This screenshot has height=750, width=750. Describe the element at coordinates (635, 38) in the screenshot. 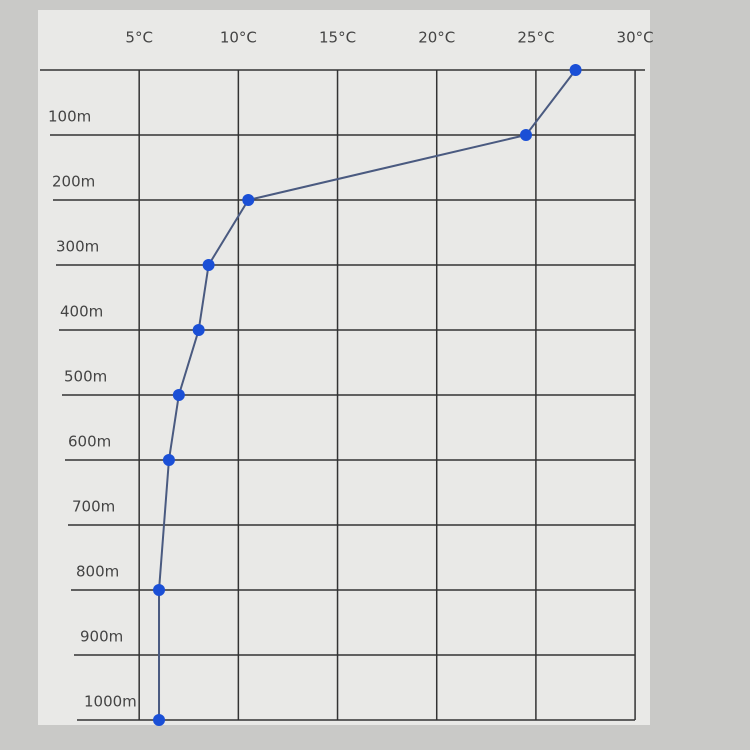

I see `x-tick-label: 30°C` at that location.